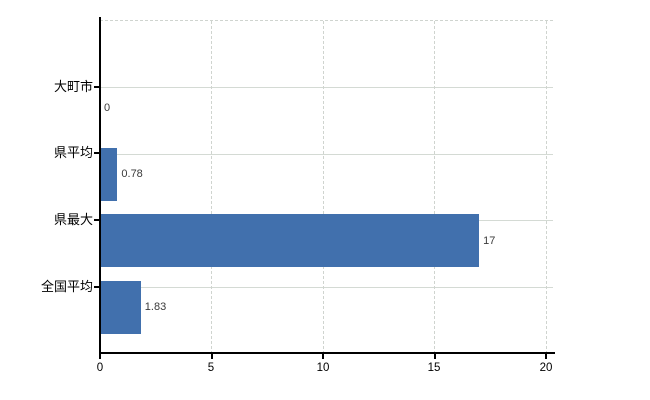  What do you see at coordinates (73, 219) in the screenshot?
I see `category-label-kensaidai: 県最大` at bounding box center [73, 219].